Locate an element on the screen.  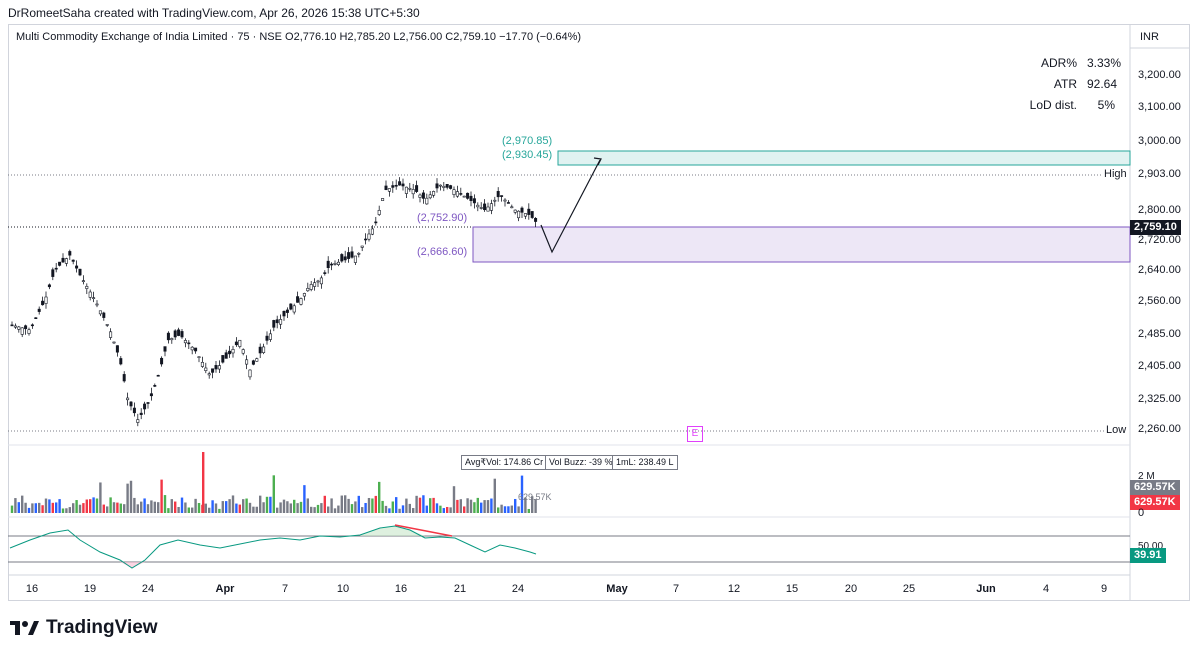
lower-zone-top-label: (2,752.90) is located at coordinates (442, 218).